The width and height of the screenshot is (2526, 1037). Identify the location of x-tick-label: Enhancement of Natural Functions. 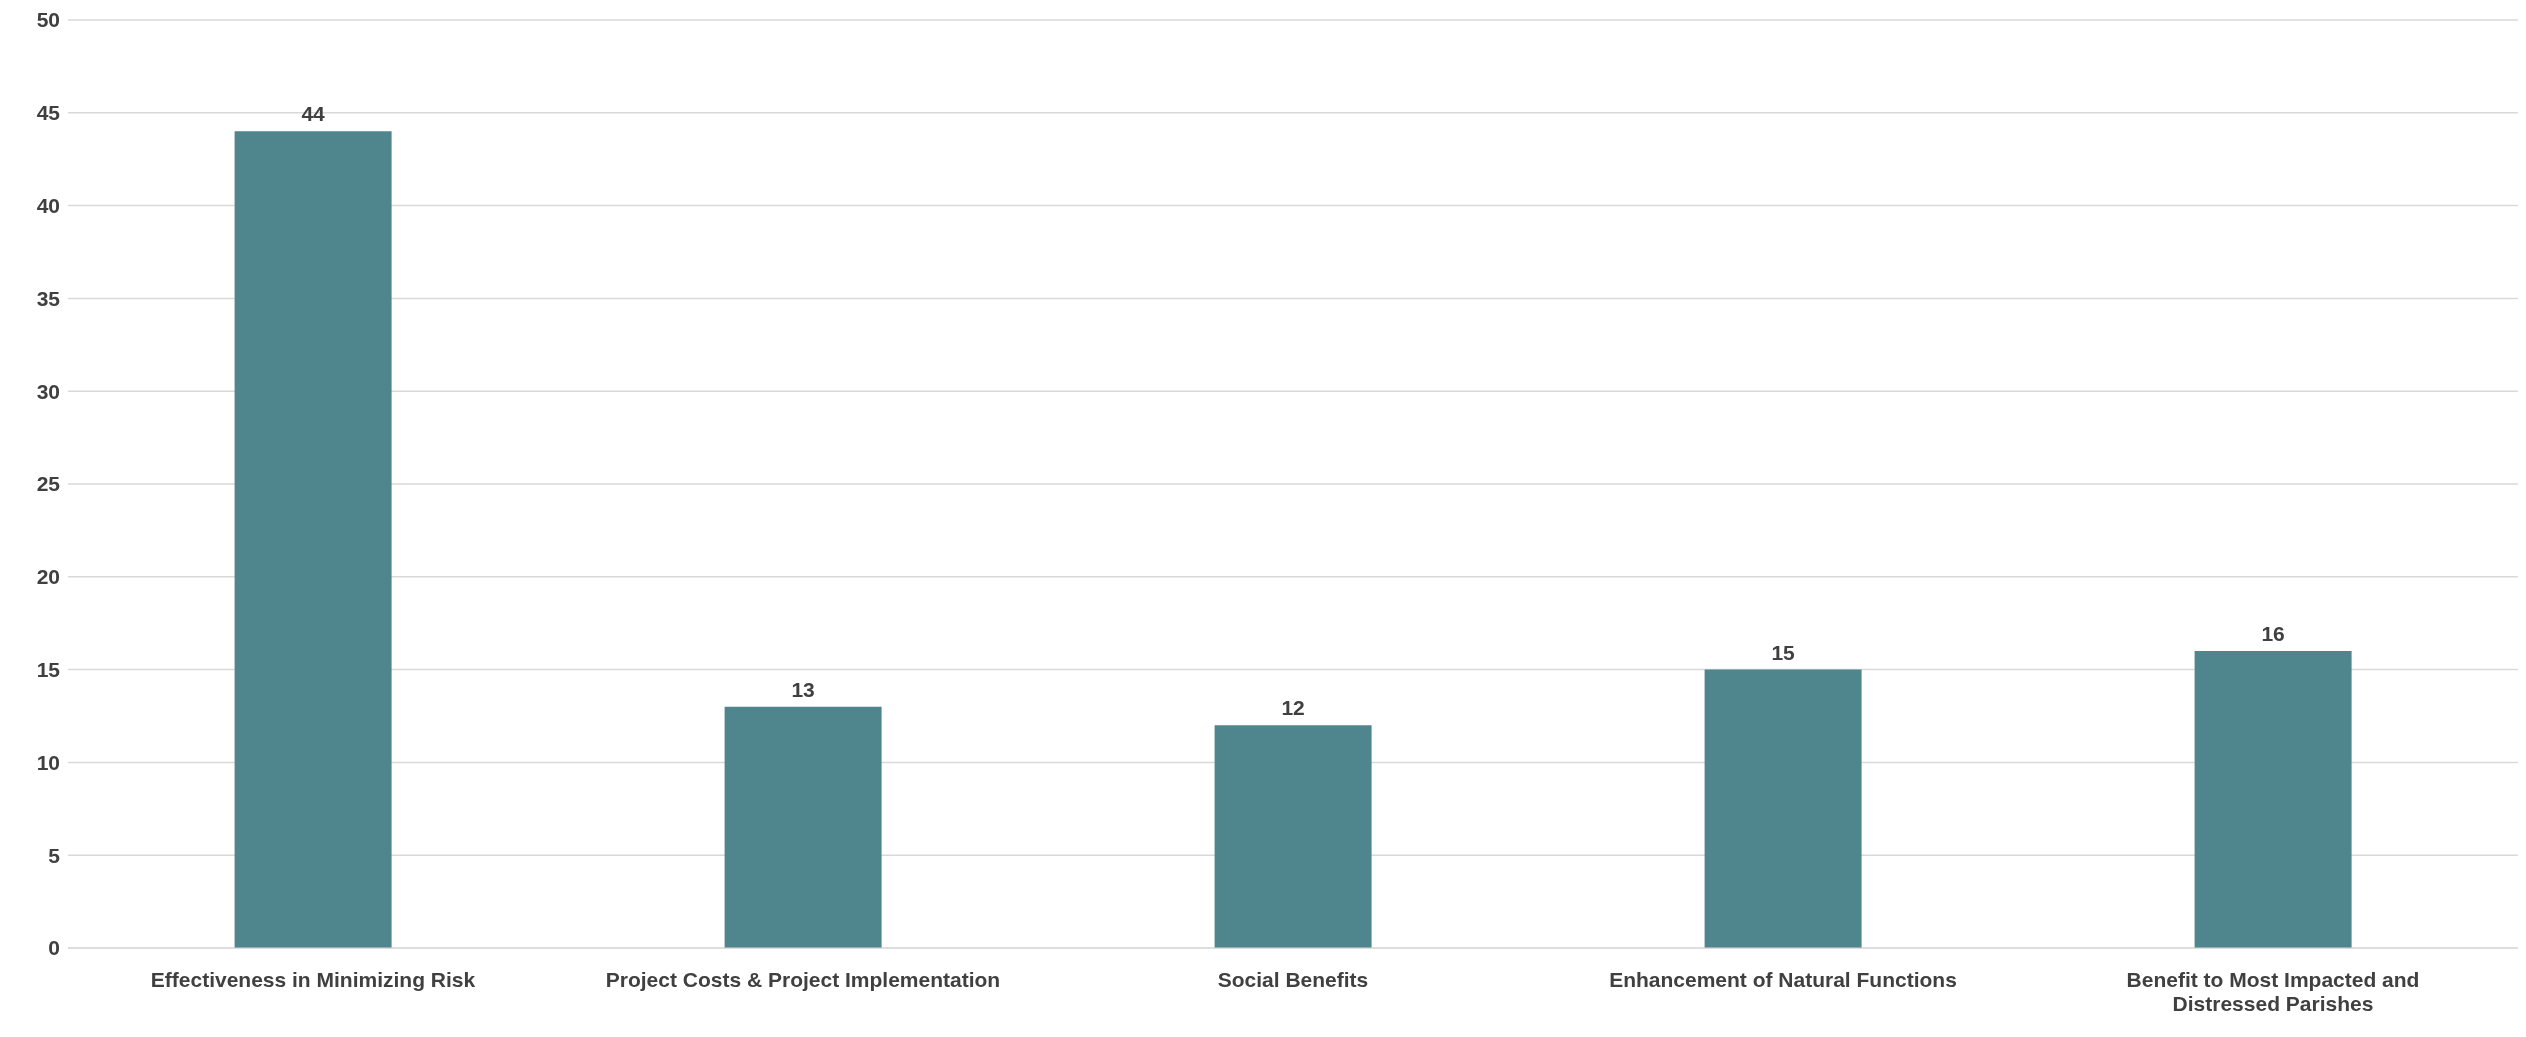
(1783, 979).